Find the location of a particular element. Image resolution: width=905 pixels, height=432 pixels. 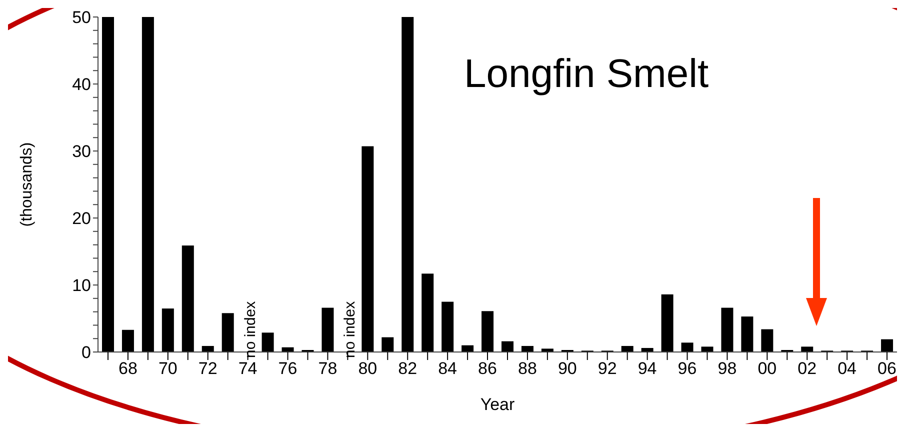

x-tick-label: 86 is located at coordinates (487, 368).